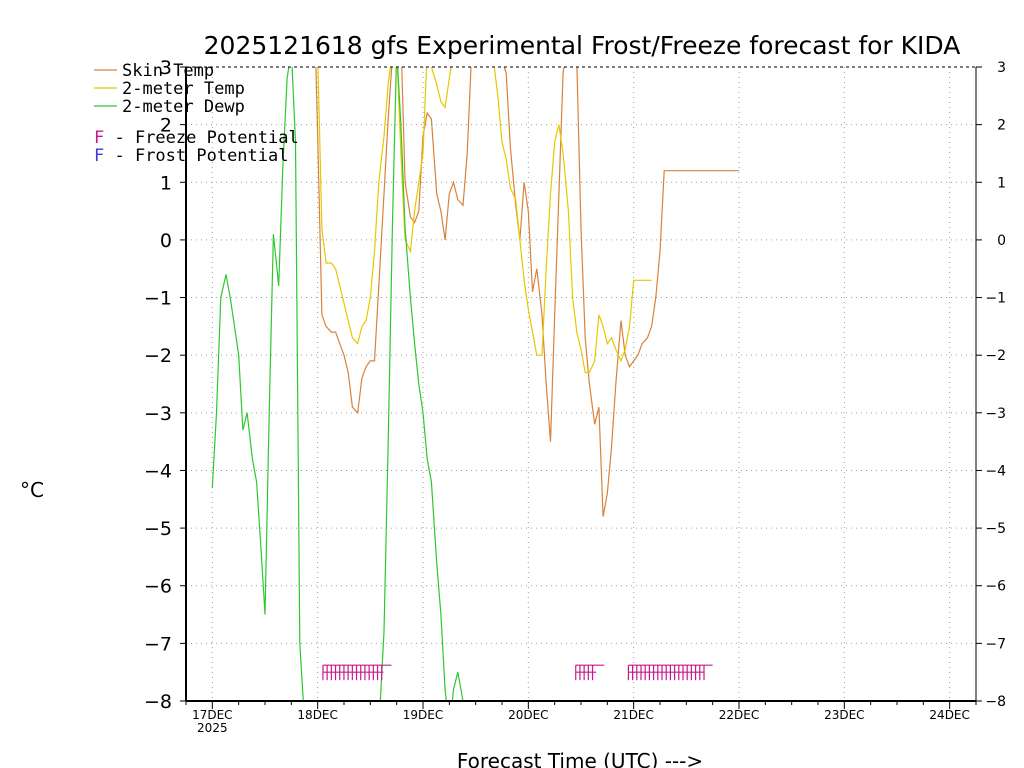  I want to click on legend-label: 2-meter Dewp, so click(183, 107).